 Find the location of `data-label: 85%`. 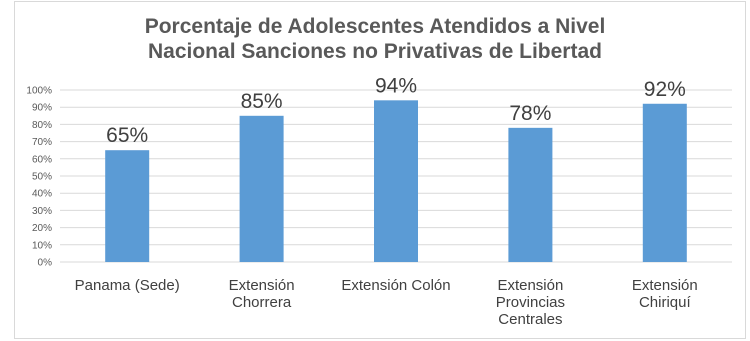

data-label: 85% is located at coordinates (262, 101).